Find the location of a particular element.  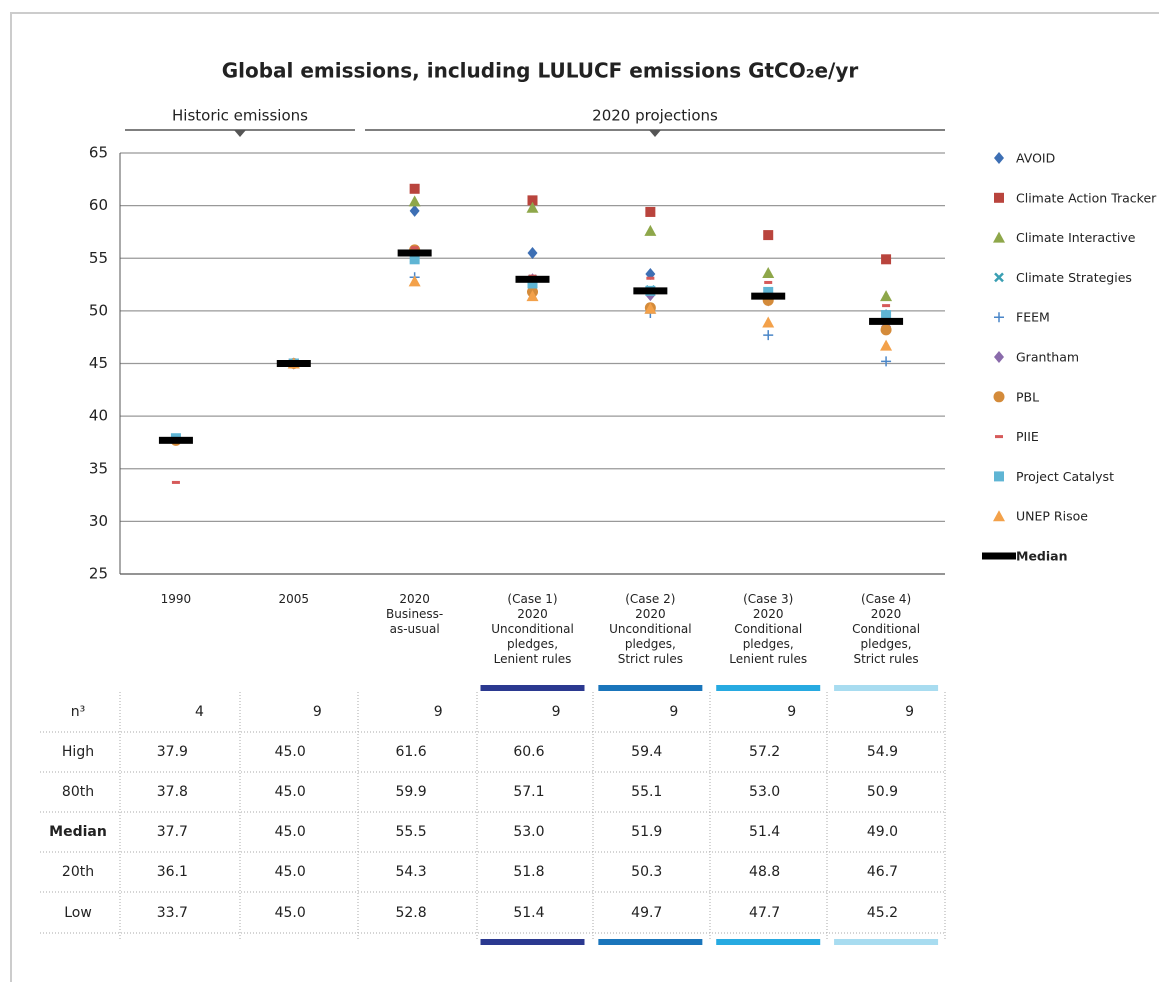

cell: 52.8 is located at coordinates (410, 913).